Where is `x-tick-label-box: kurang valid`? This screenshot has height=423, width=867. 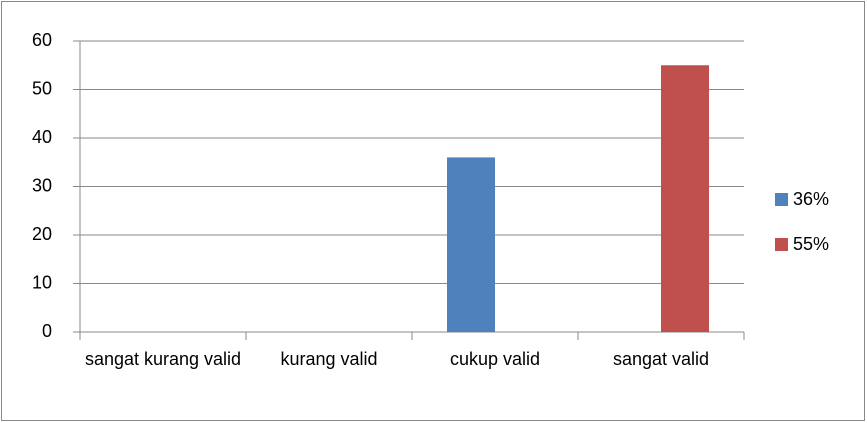 x-tick-label-box: kurang valid is located at coordinates (329, 359).